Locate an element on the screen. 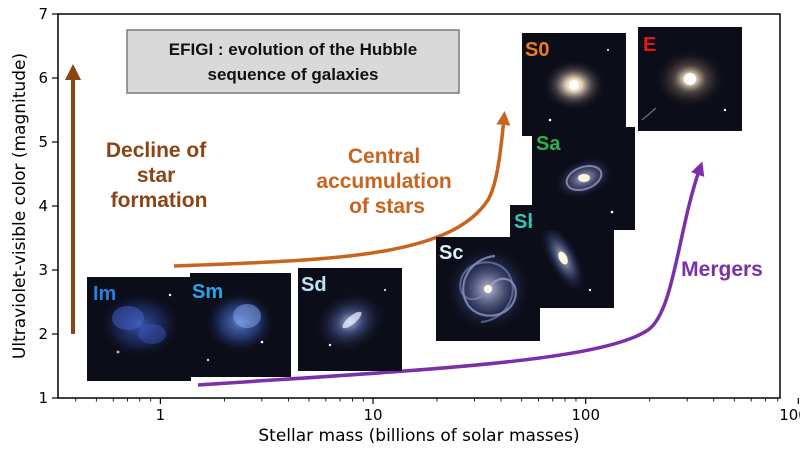 Image resolution: width=800 pixels, height=450 pixels. galaxy-label-s0: S0 is located at coordinates (537, 50).